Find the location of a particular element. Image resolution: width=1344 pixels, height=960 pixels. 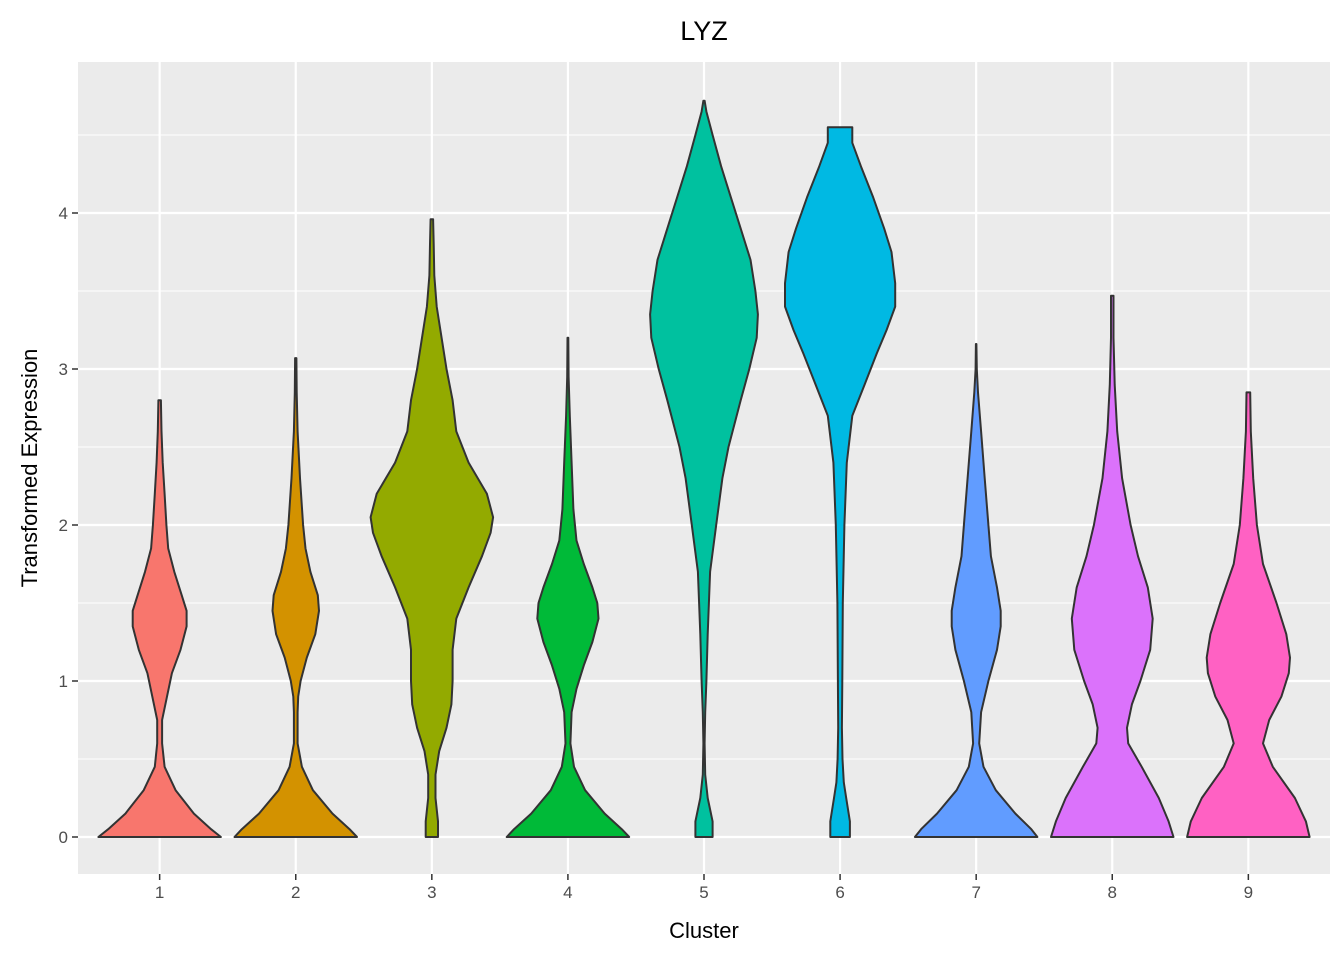

x-tick-label: 1 is located at coordinates (159, 892).